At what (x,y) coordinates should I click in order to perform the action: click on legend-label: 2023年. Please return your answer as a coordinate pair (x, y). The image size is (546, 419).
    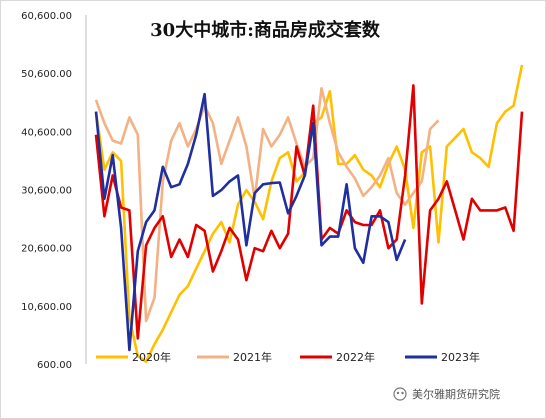
    Looking at the image, I should click on (460, 357).